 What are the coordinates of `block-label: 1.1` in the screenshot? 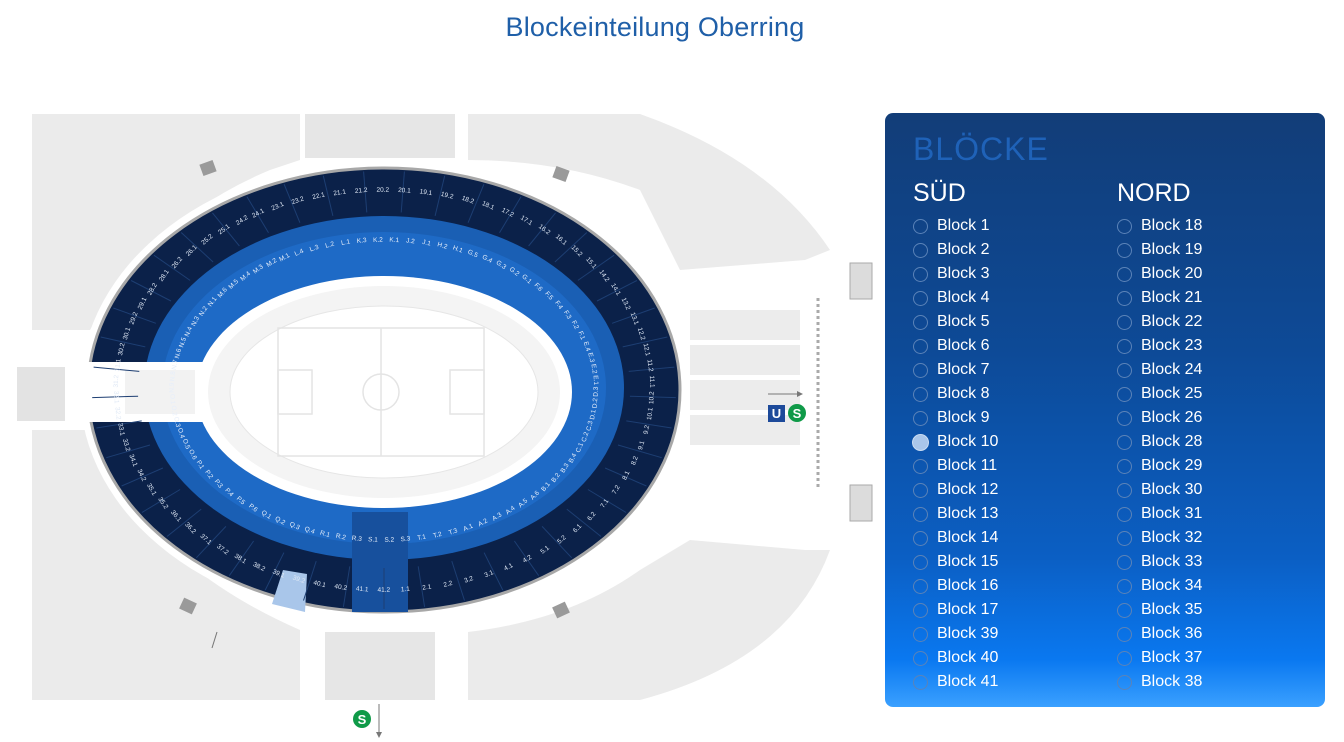 It's located at (406, 590).